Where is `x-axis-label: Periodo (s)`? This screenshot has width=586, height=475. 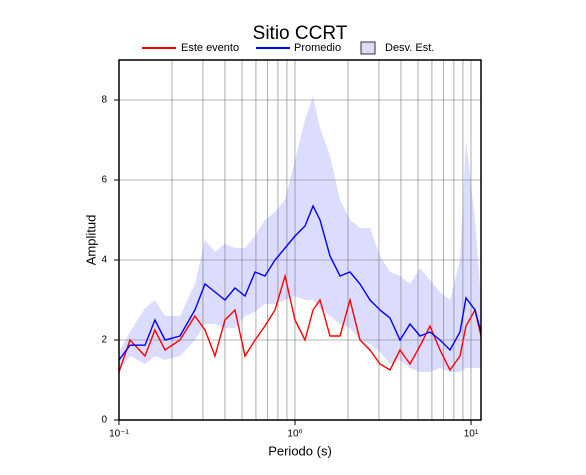
x-axis-label: Periodo (s) is located at coordinates (300, 450).